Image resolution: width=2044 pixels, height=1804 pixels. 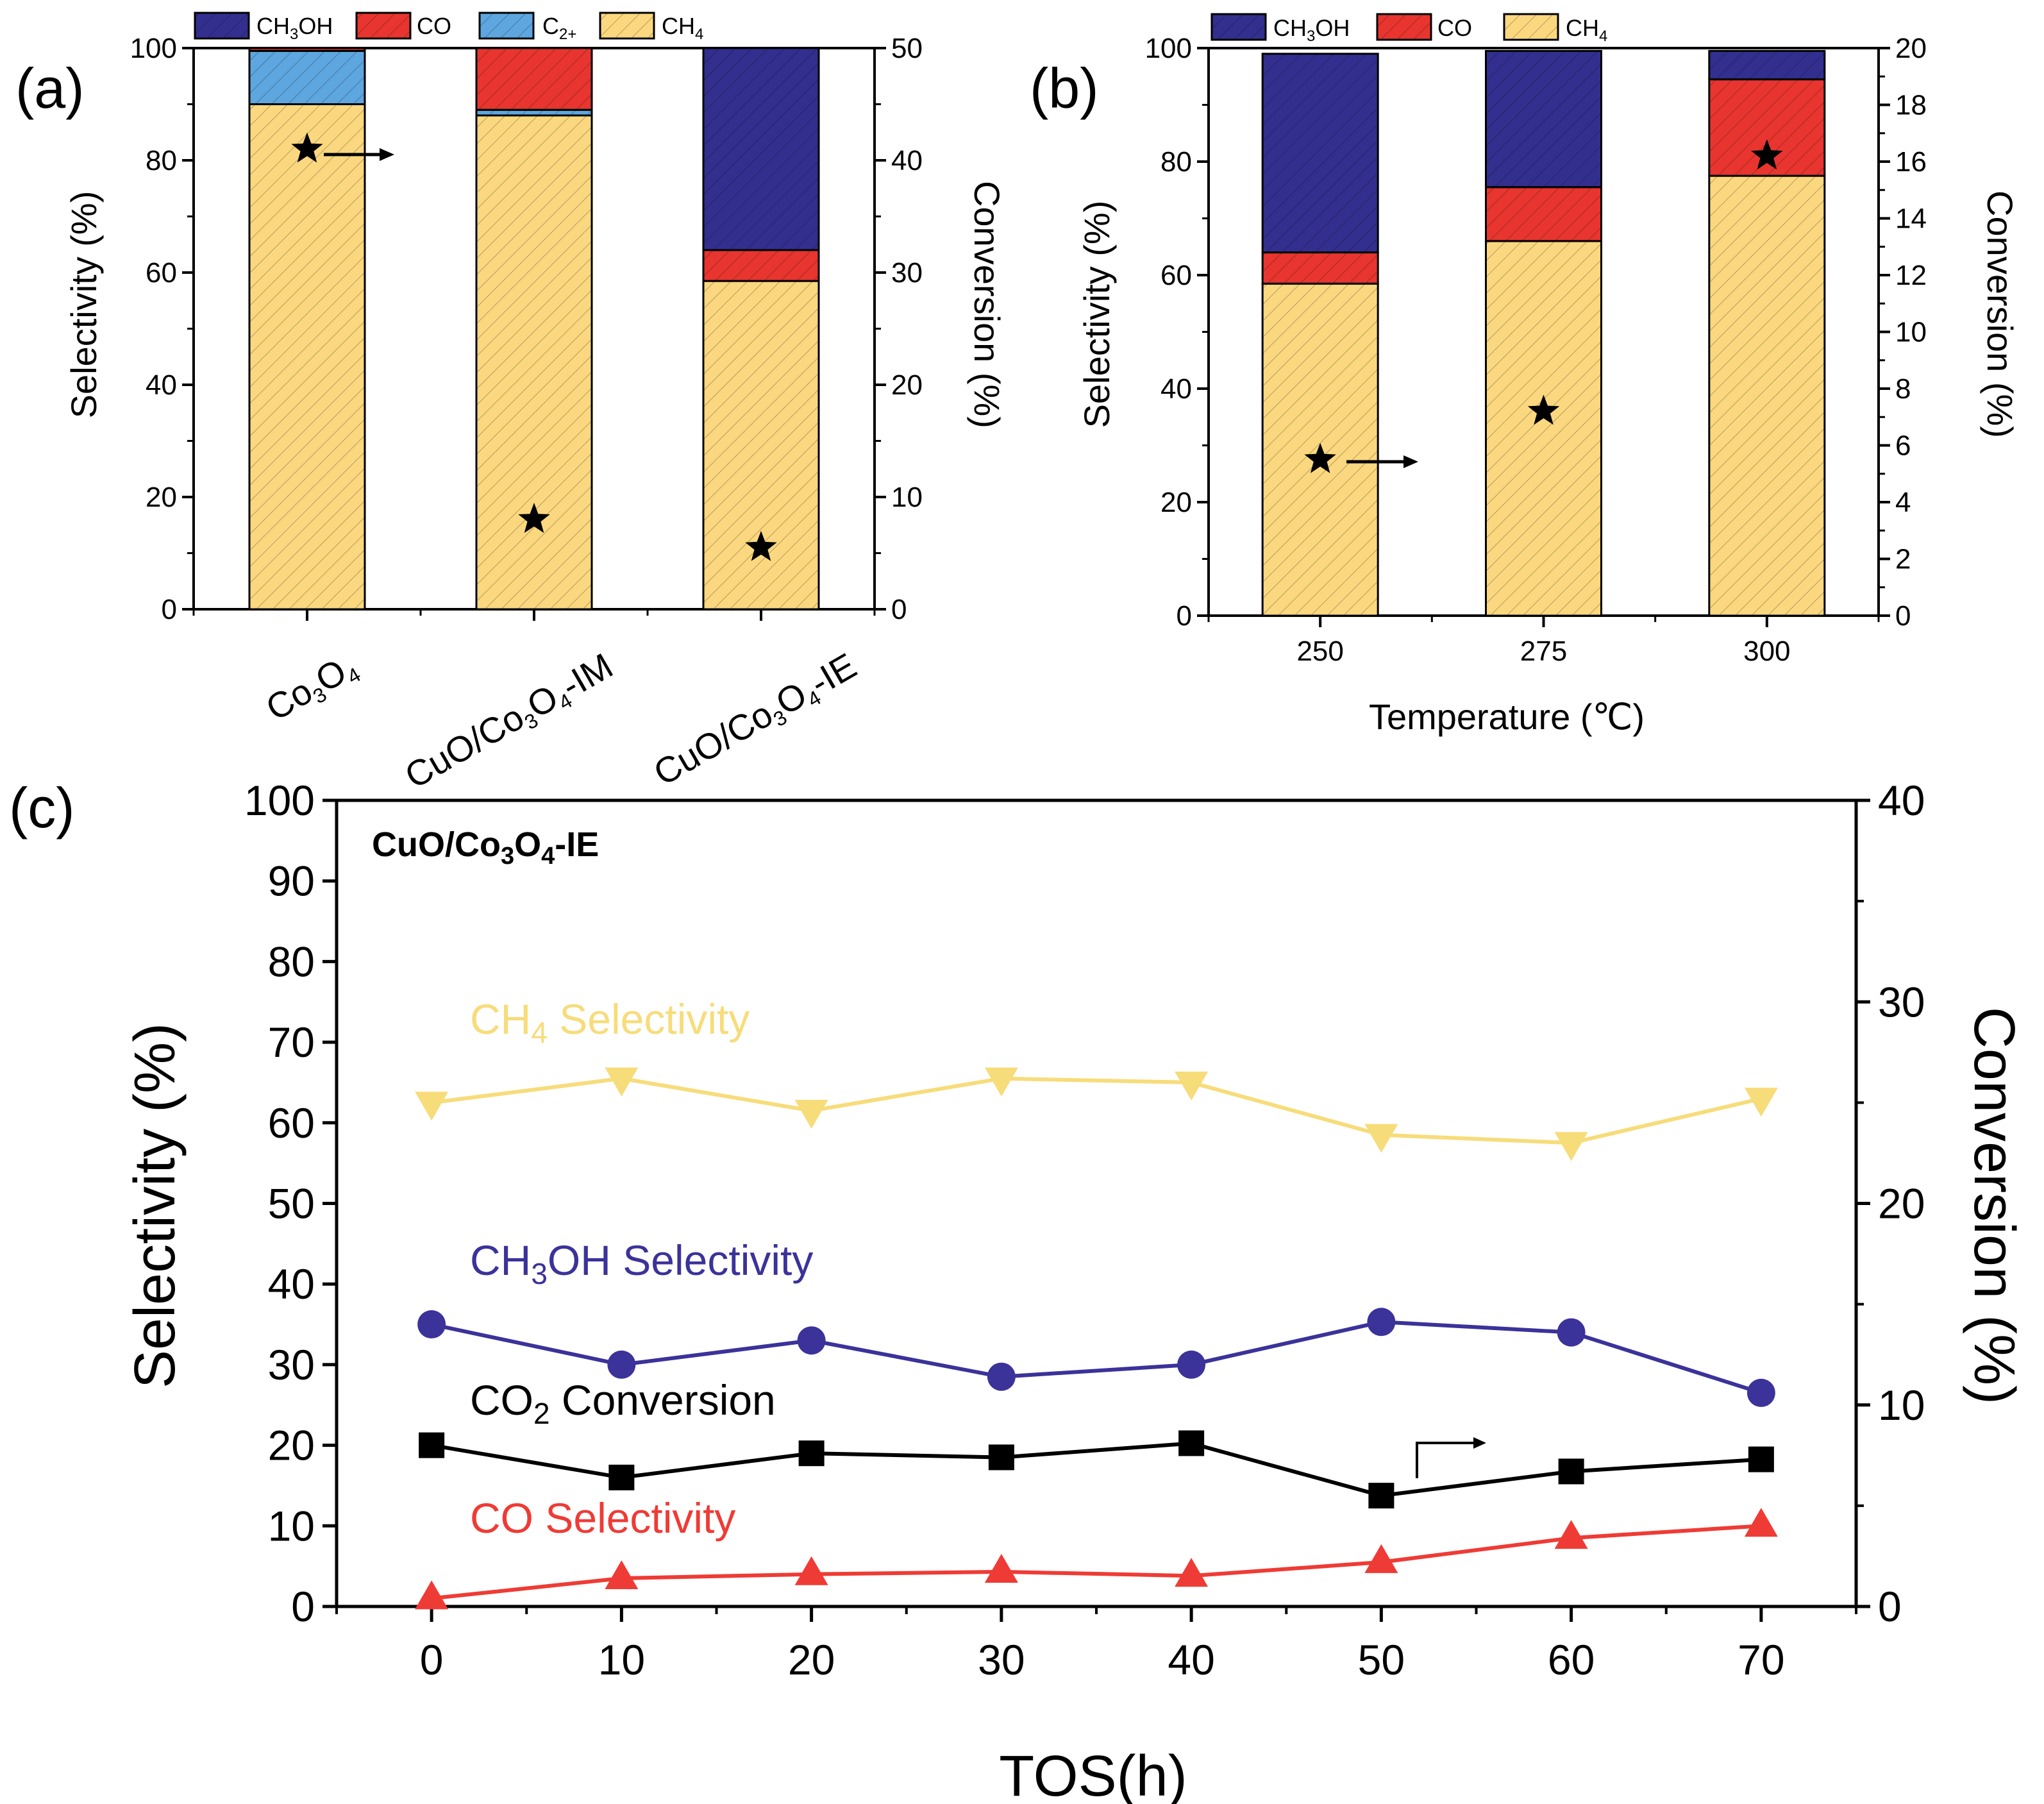 I want to click on y-tick-label: 10, so click(x=291, y=1525).